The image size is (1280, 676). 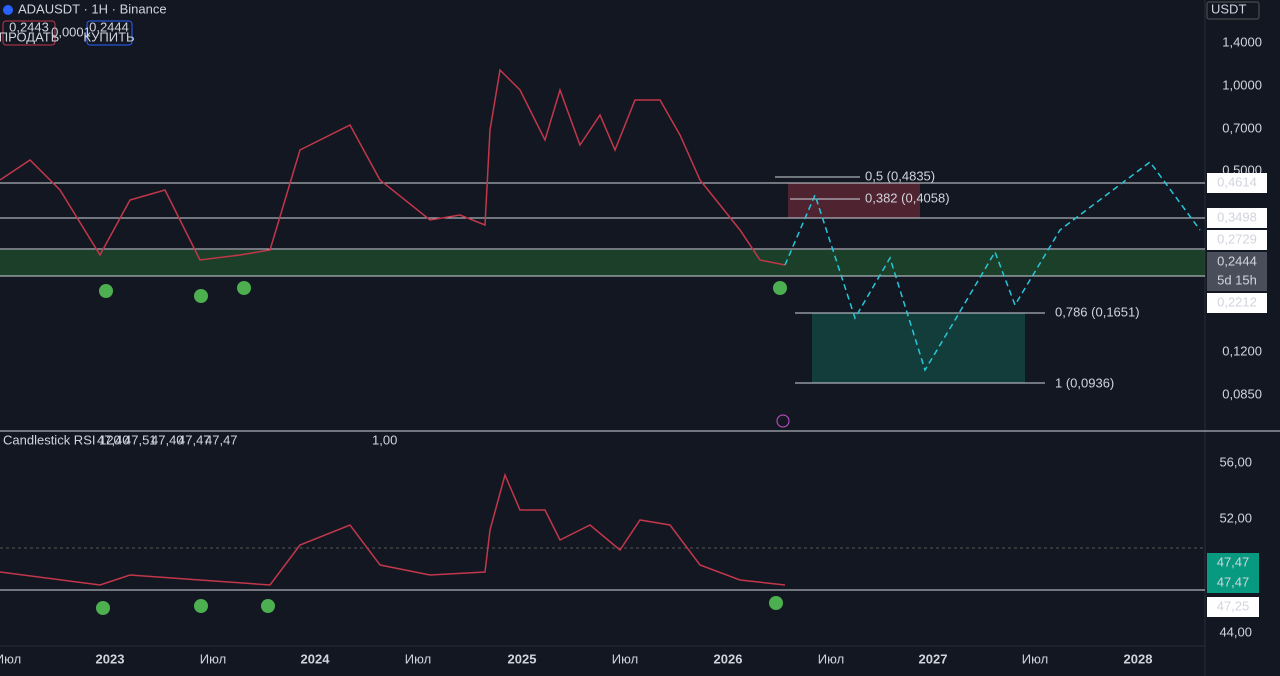 What do you see at coordinates (393, 529) in the screenshot?
I see `rsi-path` at bounding box center [393, 529].